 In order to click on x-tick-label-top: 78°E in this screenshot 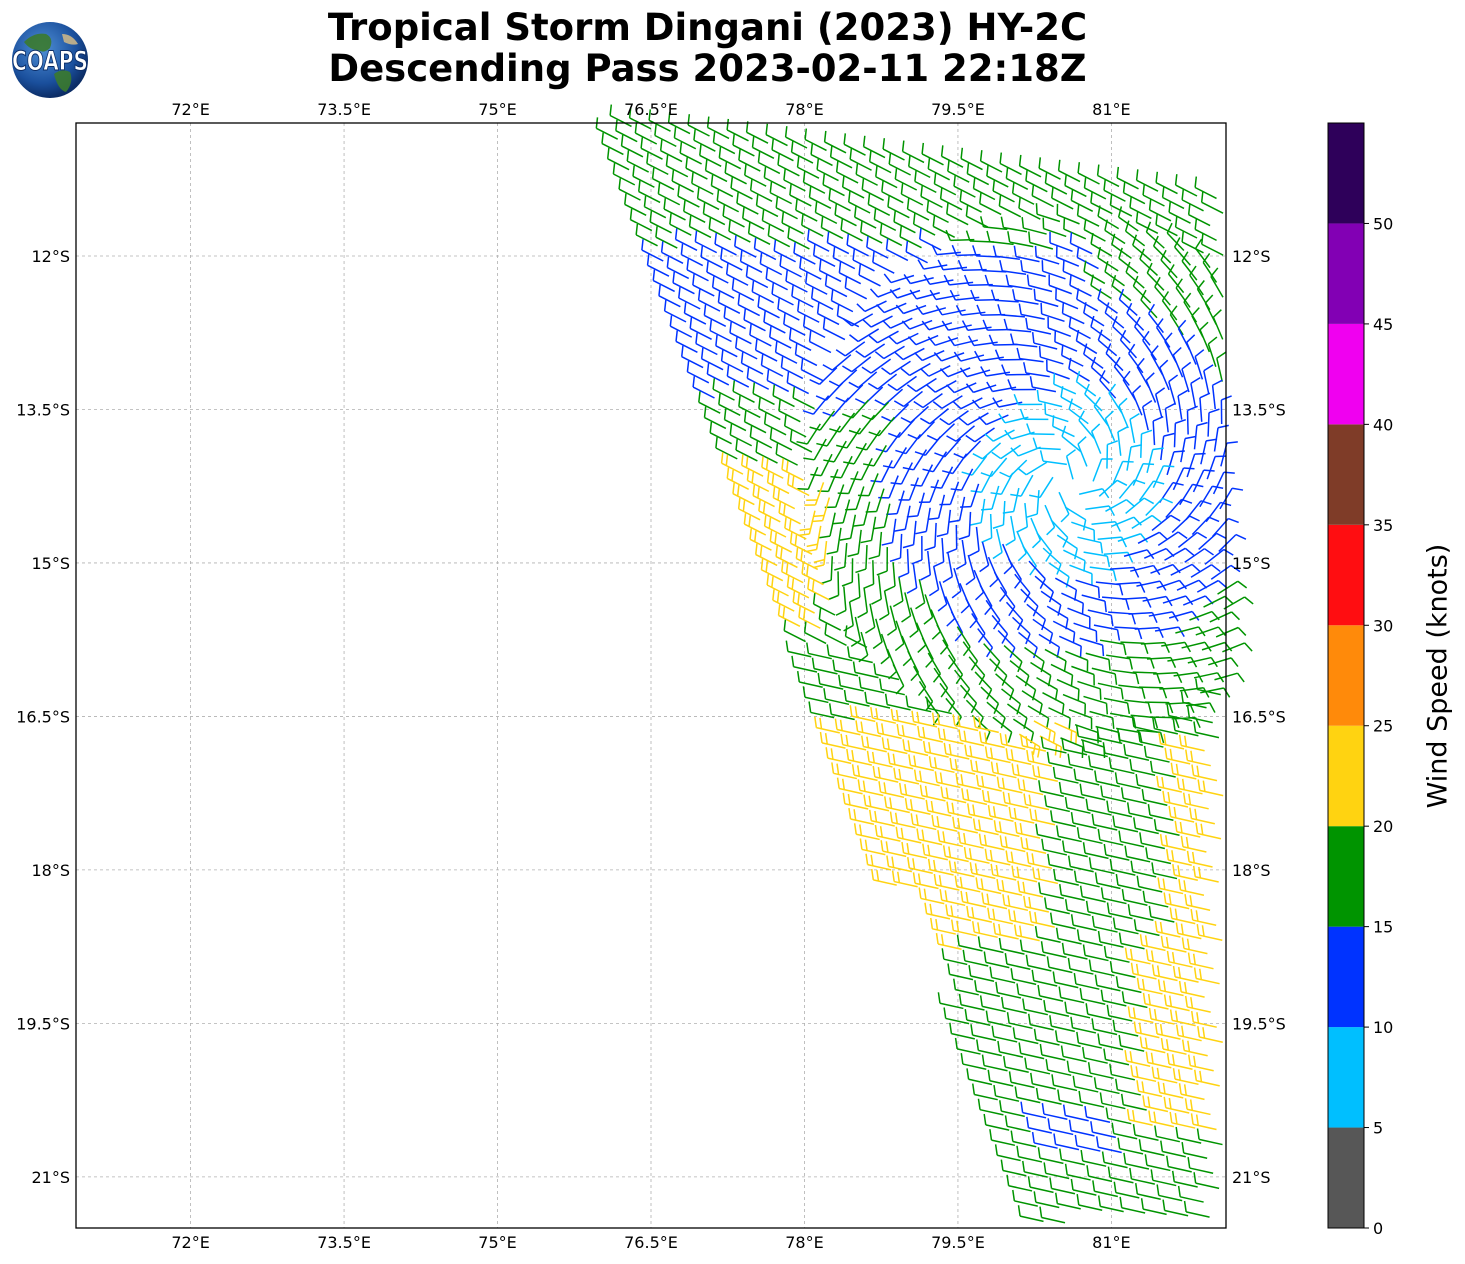, I will do `click(804, 109)`.